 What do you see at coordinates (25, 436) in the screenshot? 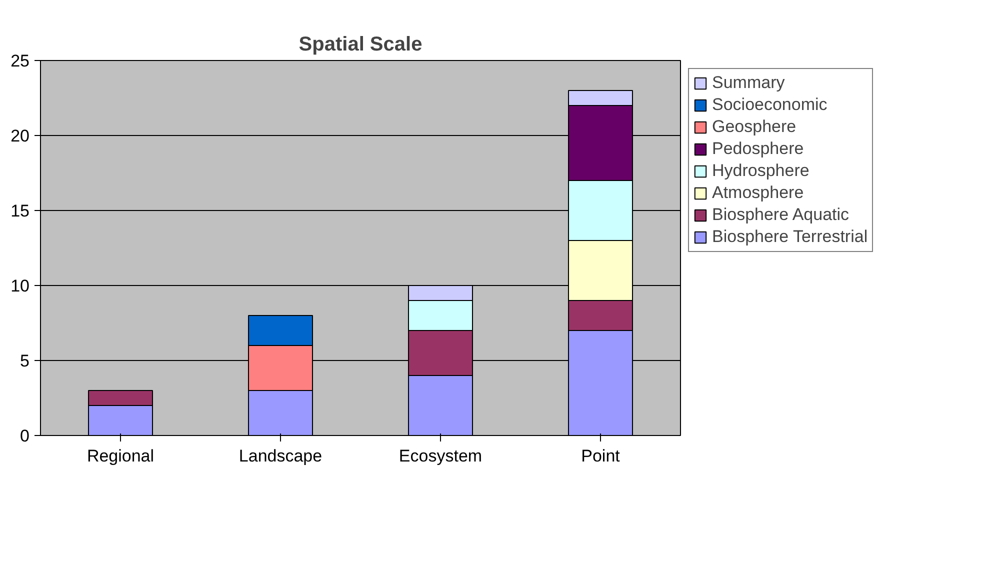
I see `y-tick-label: 0` at bounding box center [25, 436].